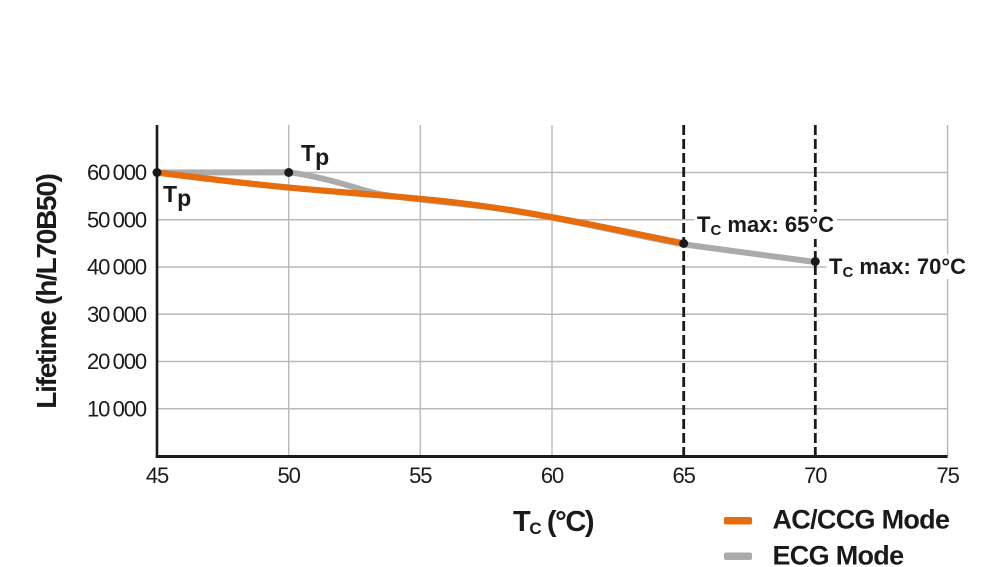 Image resolution: width=1000 pixels, height=567 pixels. Describe the element at coordinates (947, 475) in the screenshot. I see `svg-text: 75` at that location.